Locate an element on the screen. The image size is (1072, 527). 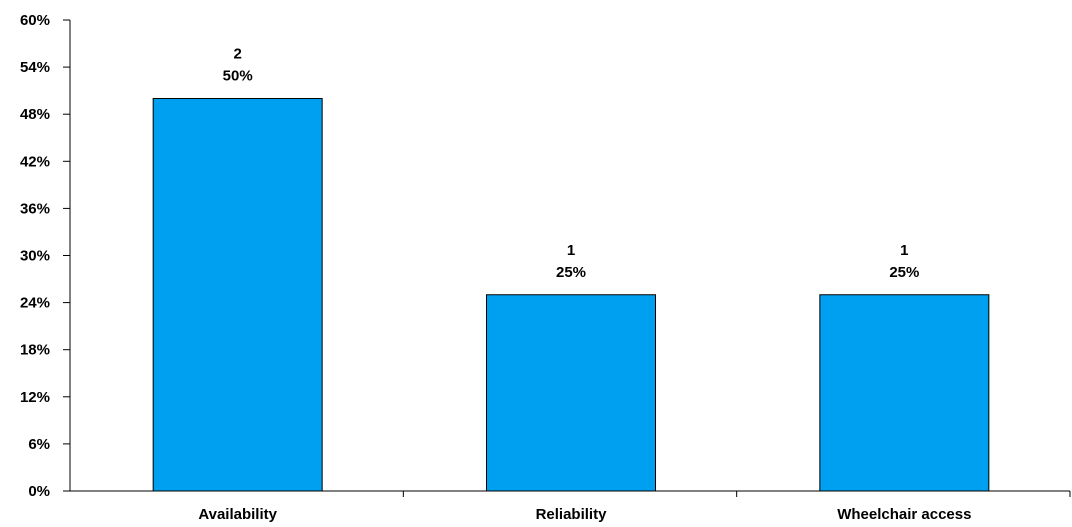
bar-percent-label: 50% is located at coordinates (238, 76).